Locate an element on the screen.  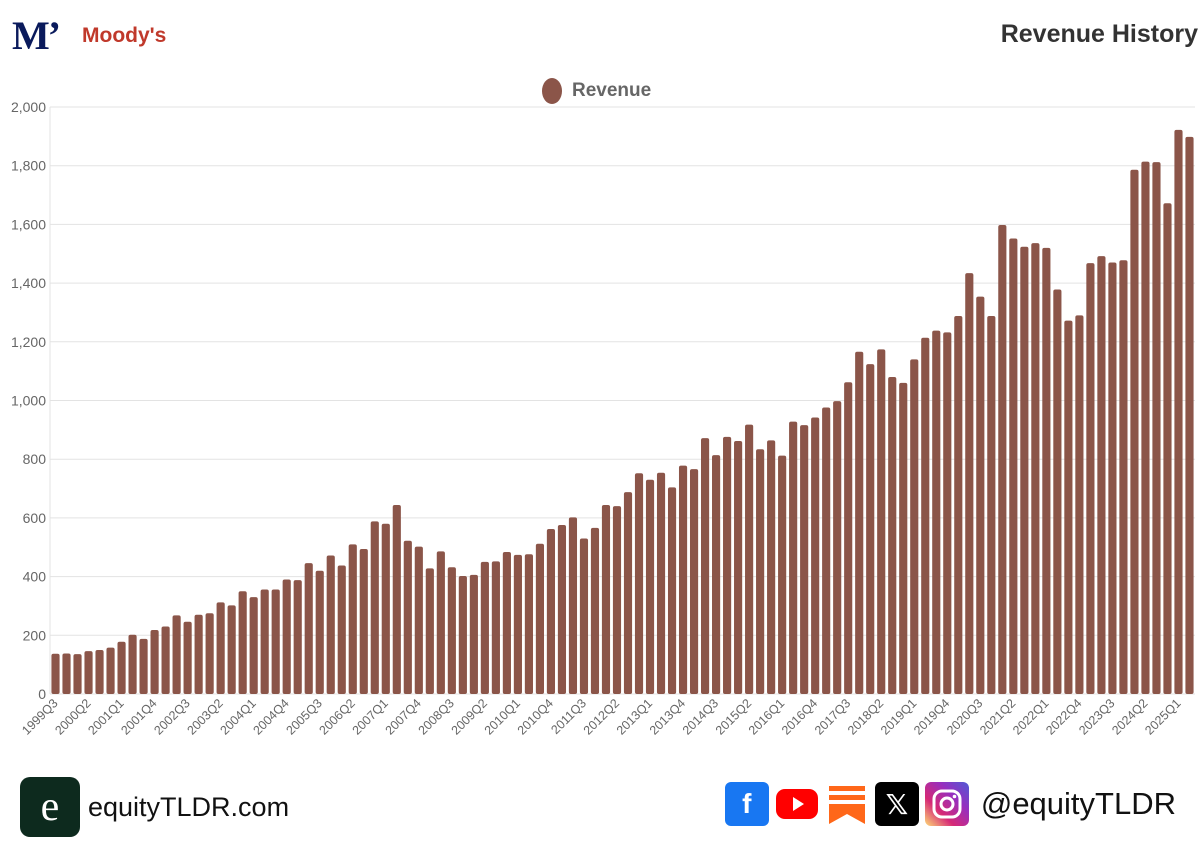
bar-2024Q1 is located at coordinates (1134, 431).